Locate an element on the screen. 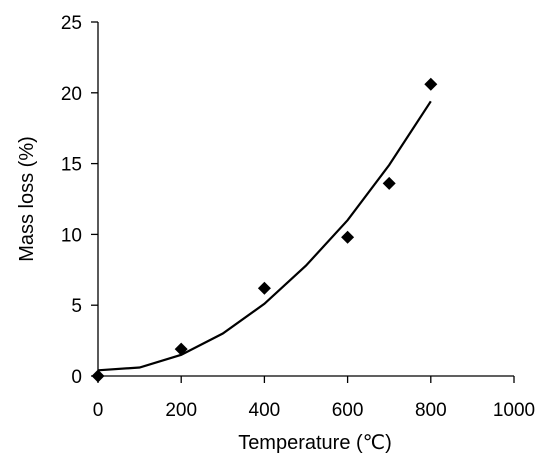 This screenshot has height=464, width=550. y-axis-title: Mass loss (%) is located at coordinates (27, 199).